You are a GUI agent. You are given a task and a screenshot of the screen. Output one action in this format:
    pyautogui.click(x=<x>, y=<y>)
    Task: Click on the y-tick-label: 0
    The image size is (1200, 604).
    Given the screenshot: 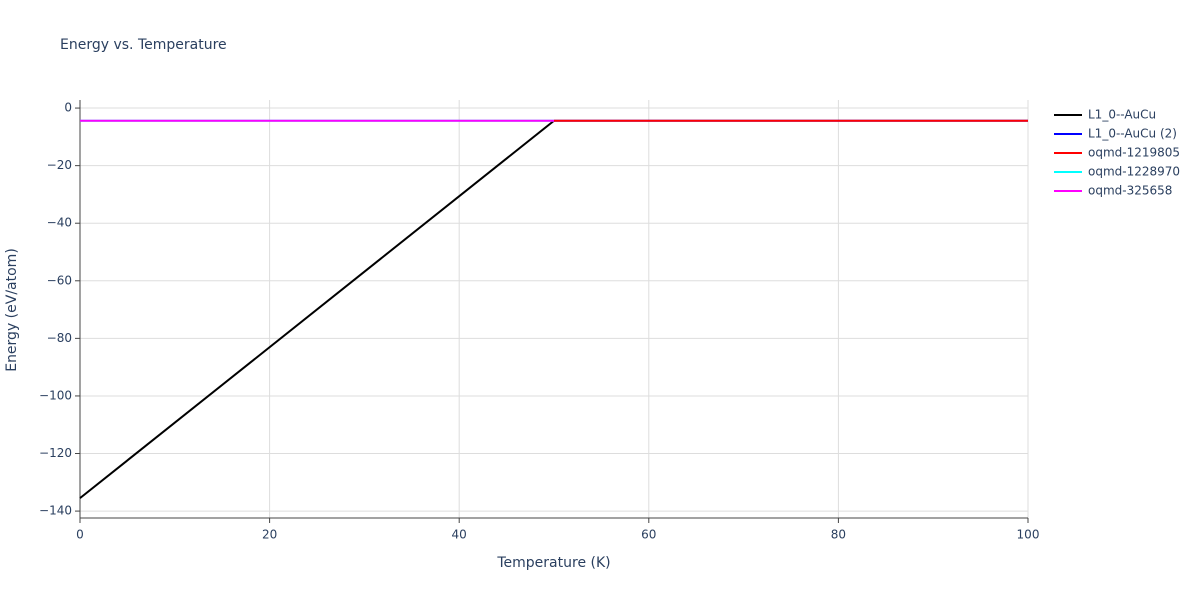 What is the action you would take?
    pyautogui.click(x=68, y=108)
    